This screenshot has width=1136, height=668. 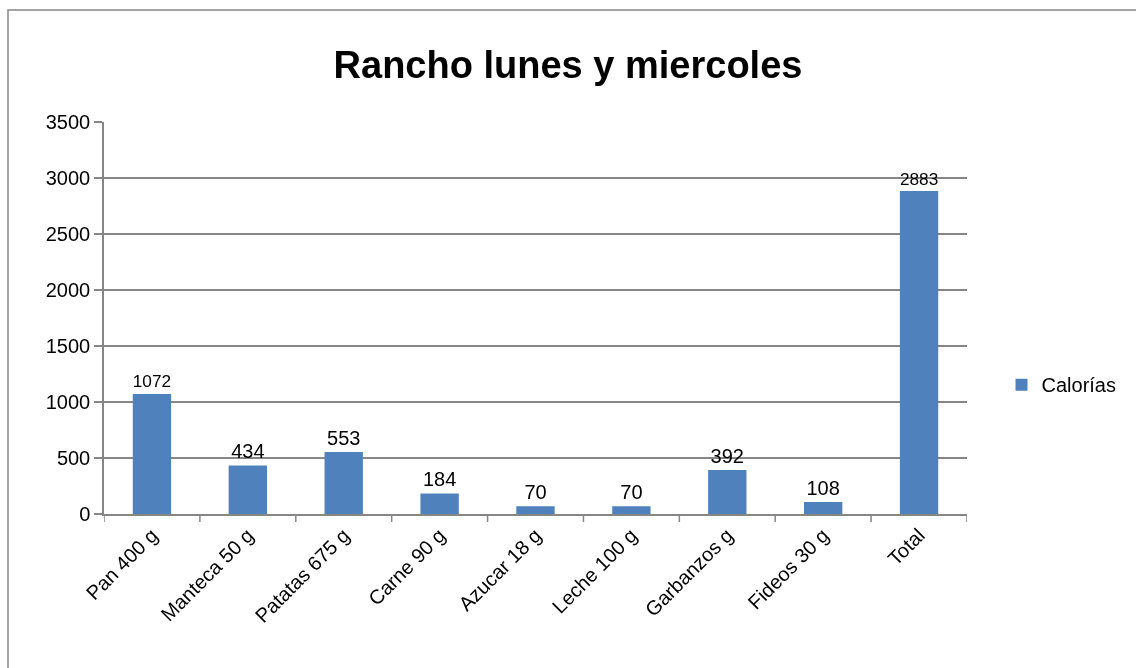 I want to click on y-tick-label: 1500, so click(x=68, y=346).